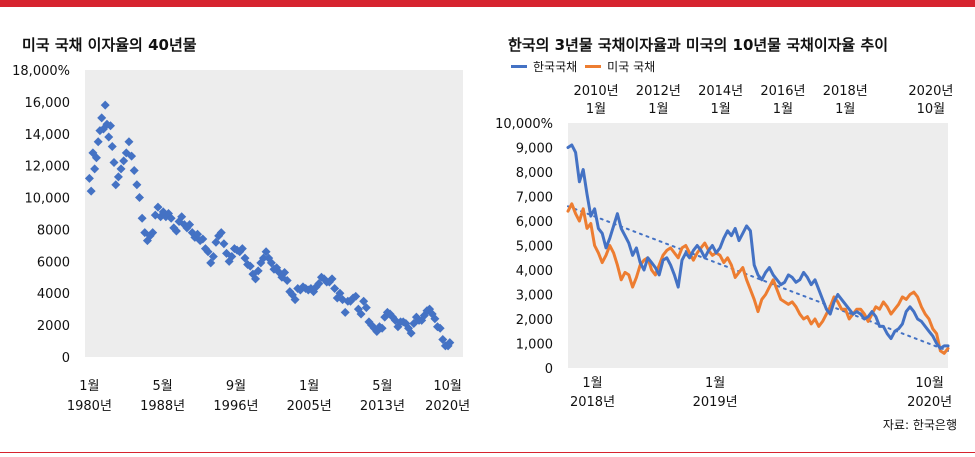  Describe the element at coordinates (48, 103) in the screenshot. I see `chart1-y-tick-label: 16,000` at that location.